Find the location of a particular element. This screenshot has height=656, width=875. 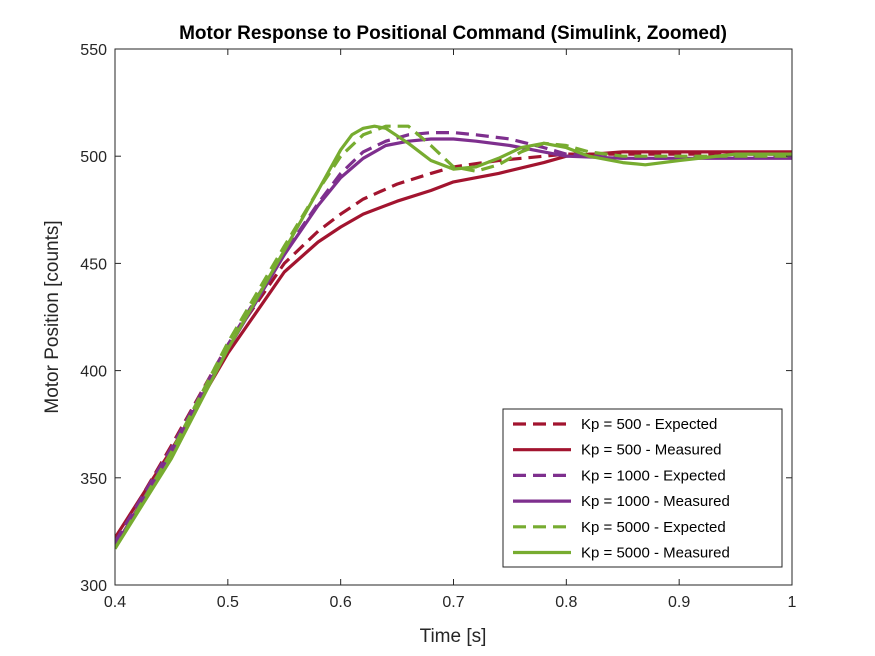

legend-box is located at coordinates (642, 488).